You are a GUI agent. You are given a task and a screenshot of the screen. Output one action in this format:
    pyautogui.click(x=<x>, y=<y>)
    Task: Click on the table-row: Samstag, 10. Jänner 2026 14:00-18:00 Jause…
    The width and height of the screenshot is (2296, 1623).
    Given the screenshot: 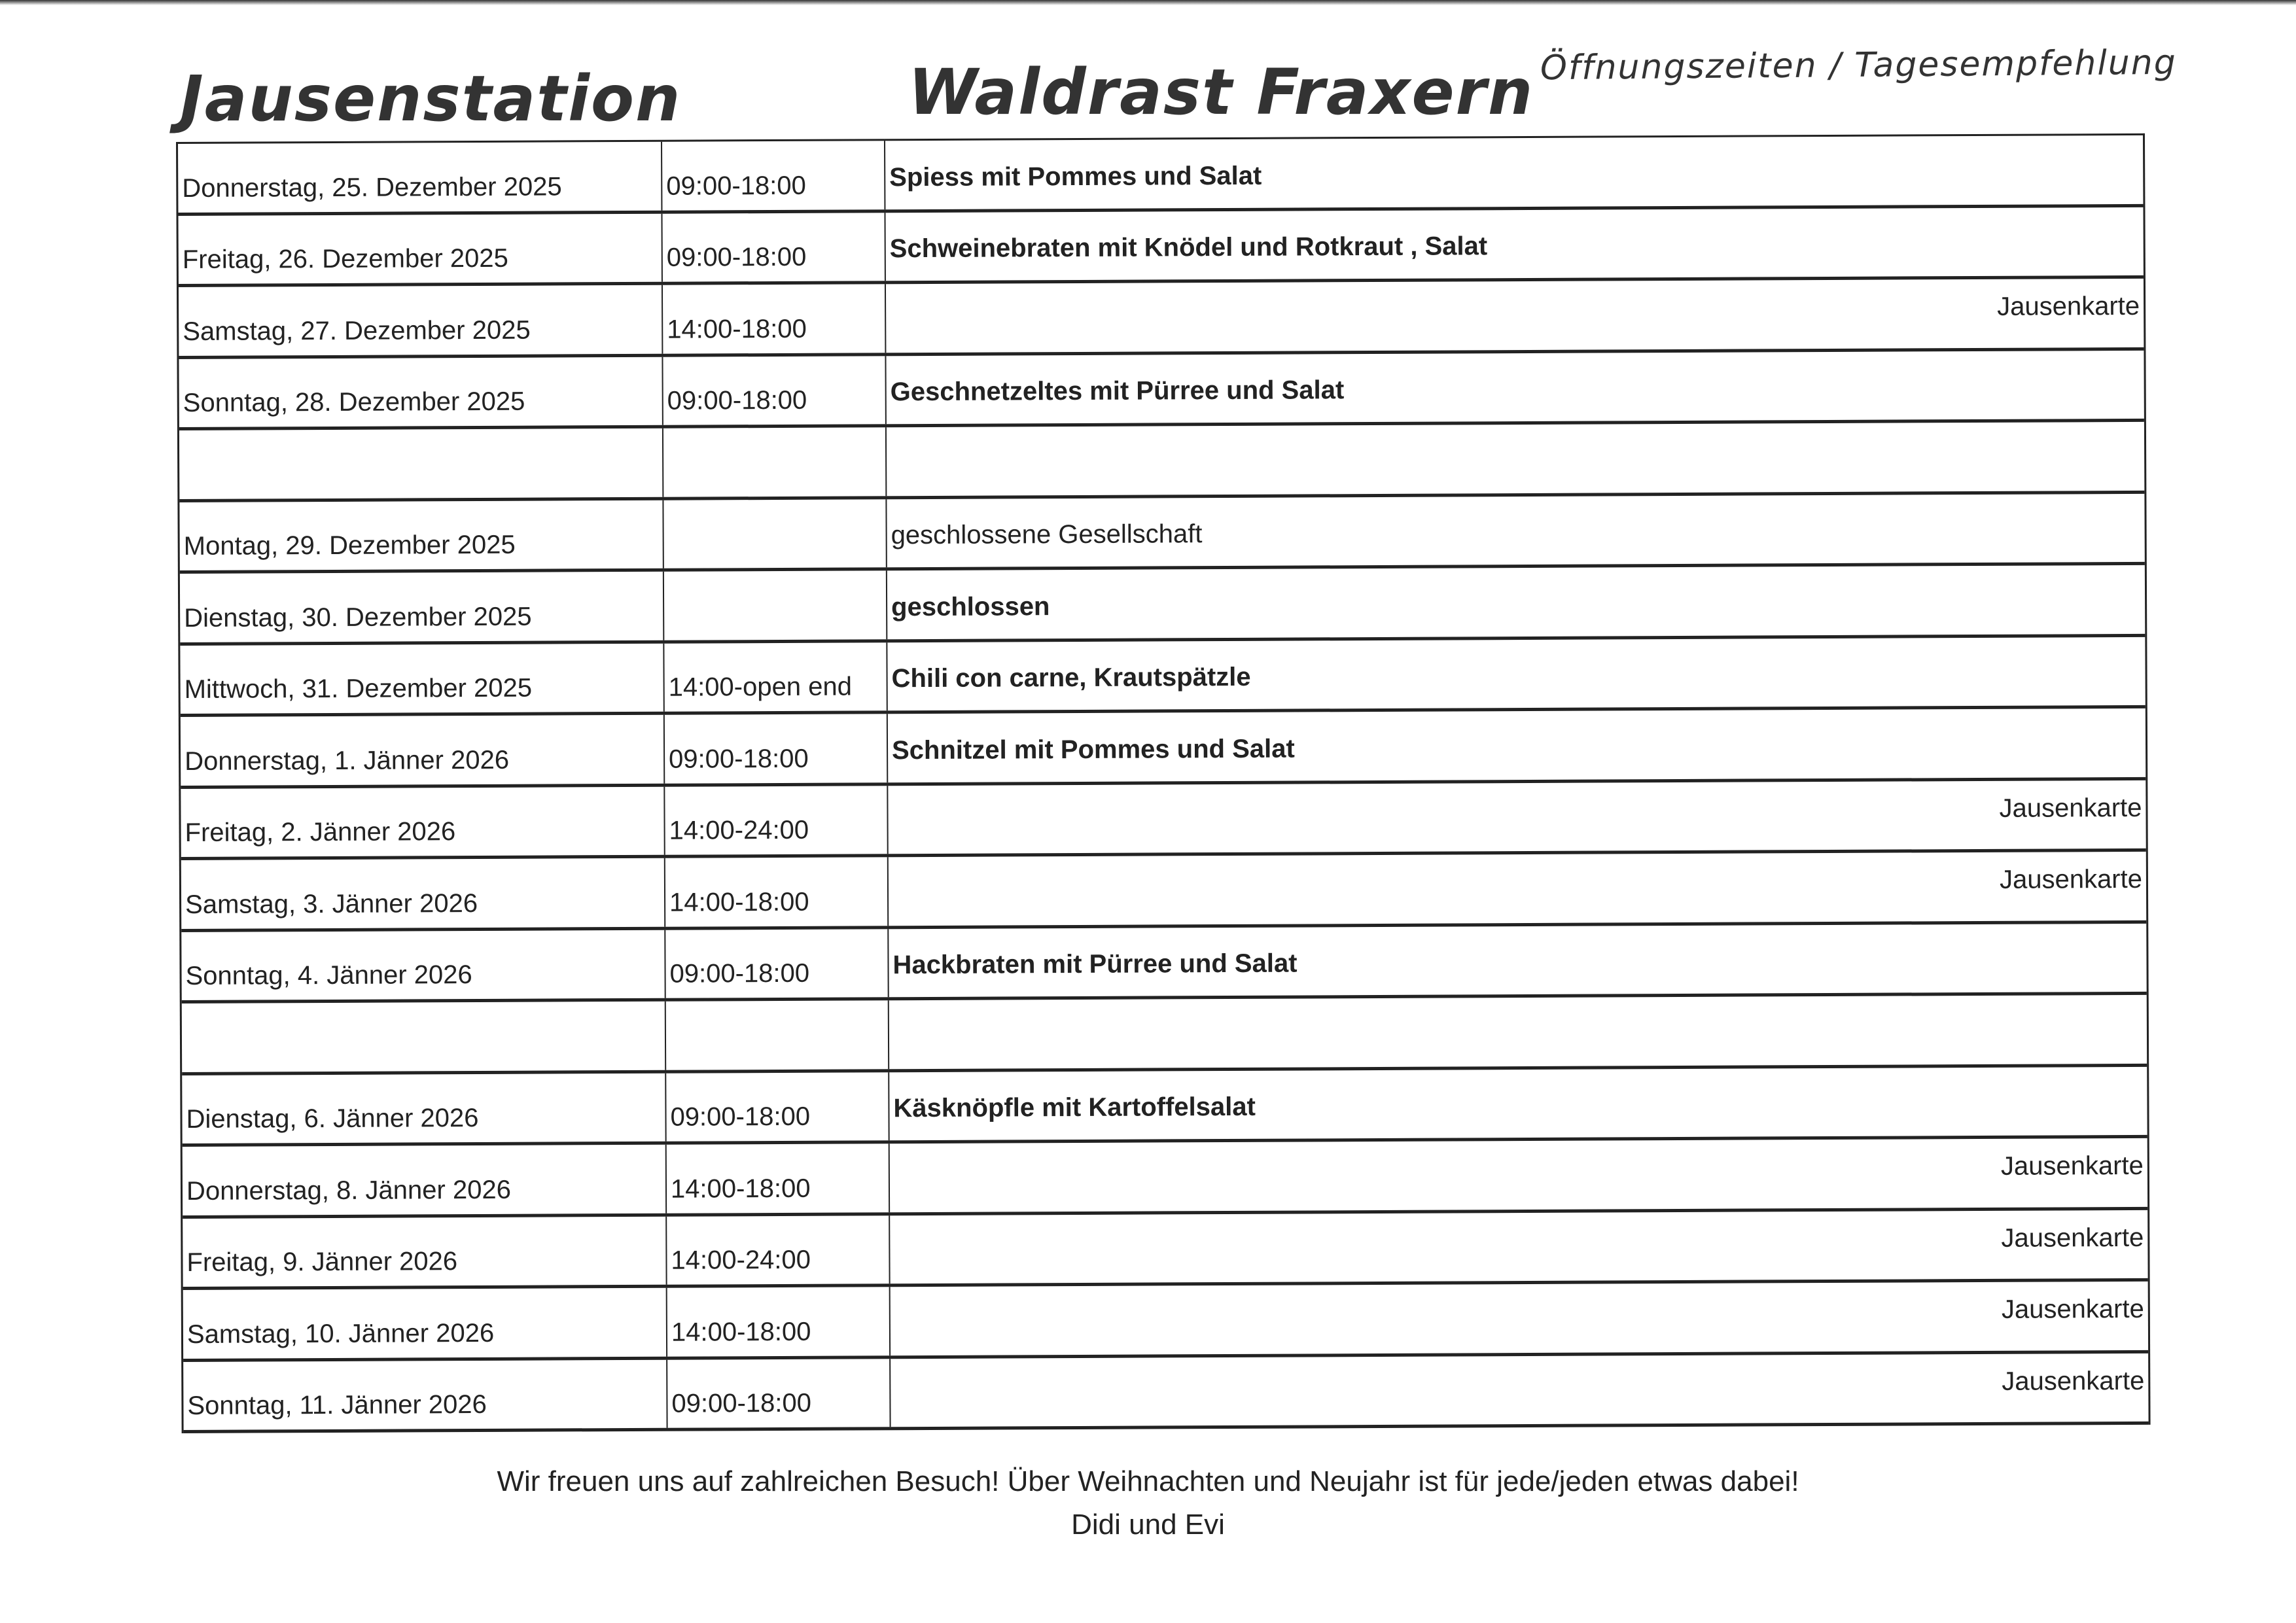 What is the action you would take?
    pyautogui.click(x=1166, y=1322)
    